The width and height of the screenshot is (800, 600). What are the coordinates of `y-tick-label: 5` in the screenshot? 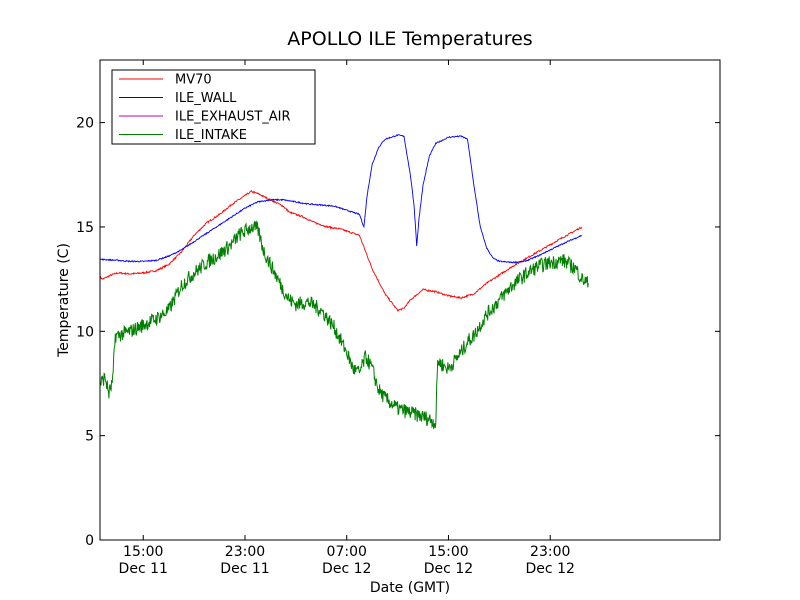 It's located at (89, 437).